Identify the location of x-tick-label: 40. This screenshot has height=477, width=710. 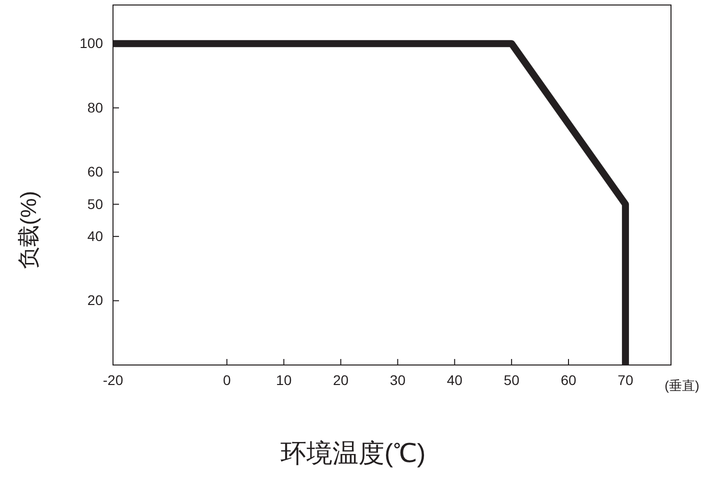
(454, 380).